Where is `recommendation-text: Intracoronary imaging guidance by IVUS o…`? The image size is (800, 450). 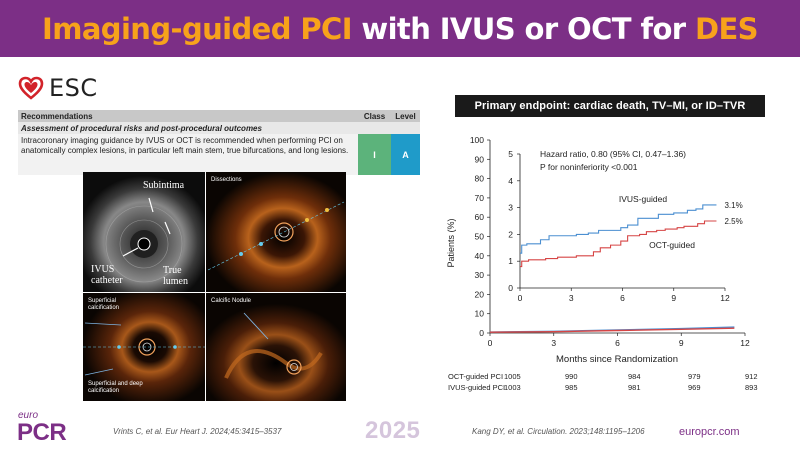
recommendation-text: Intracoronary imaging guidance by IVUS o… is located at coordinates (188, 154).